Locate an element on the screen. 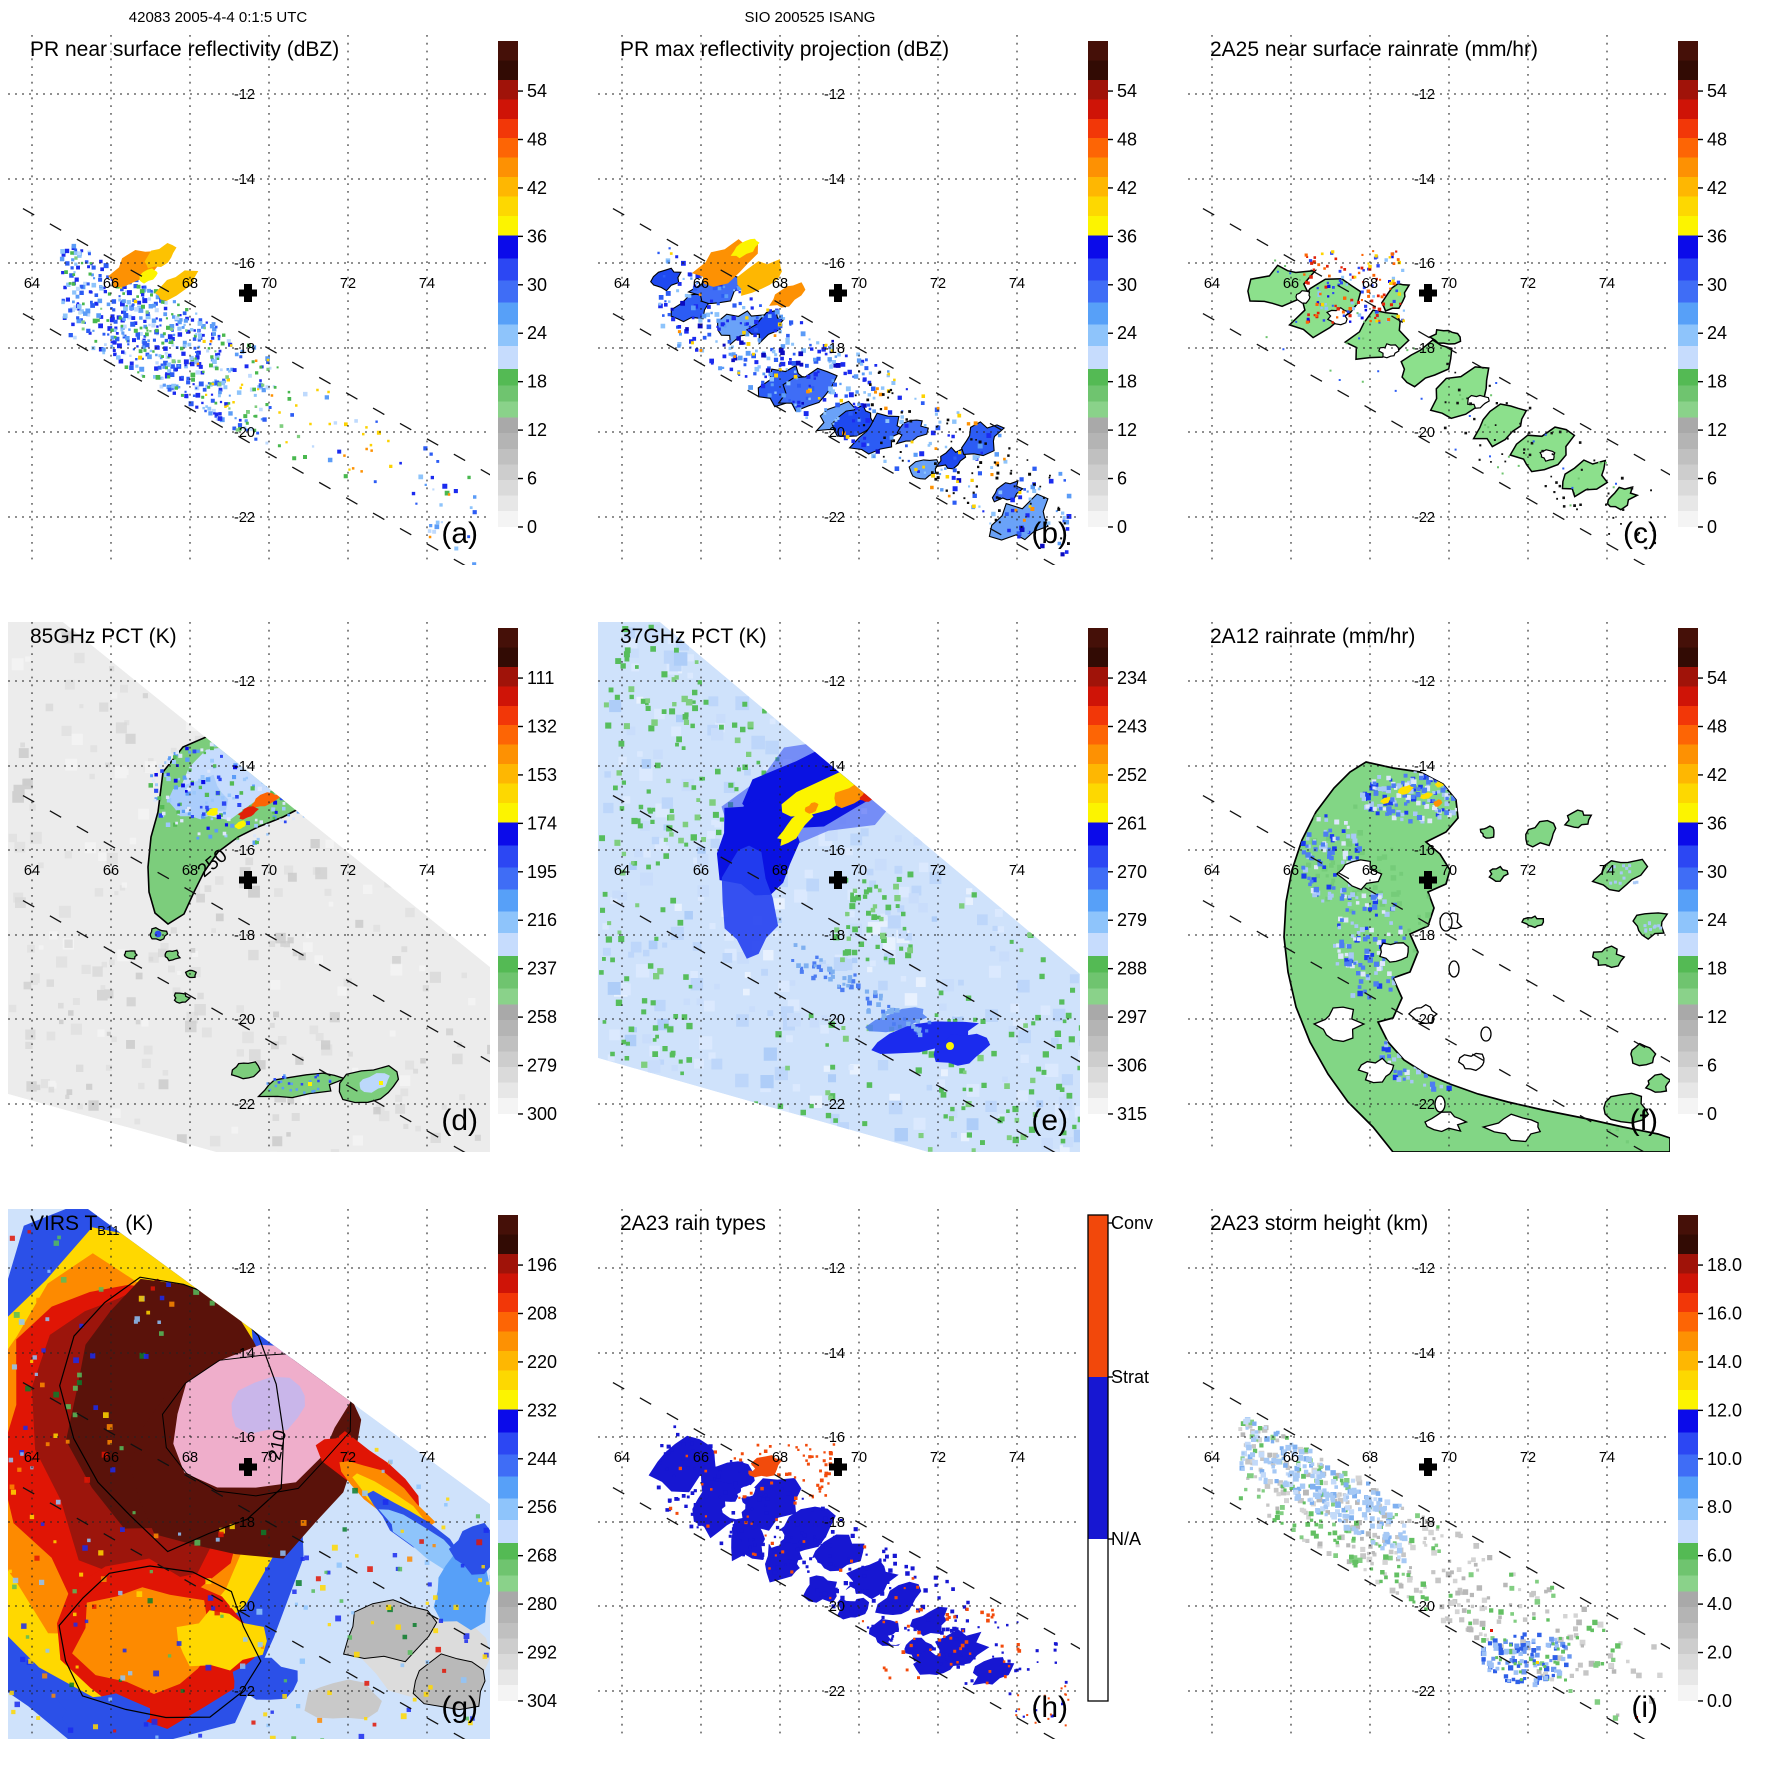  colorbar-tick-label: 4.0 is located at coordinates (1719, 1604).